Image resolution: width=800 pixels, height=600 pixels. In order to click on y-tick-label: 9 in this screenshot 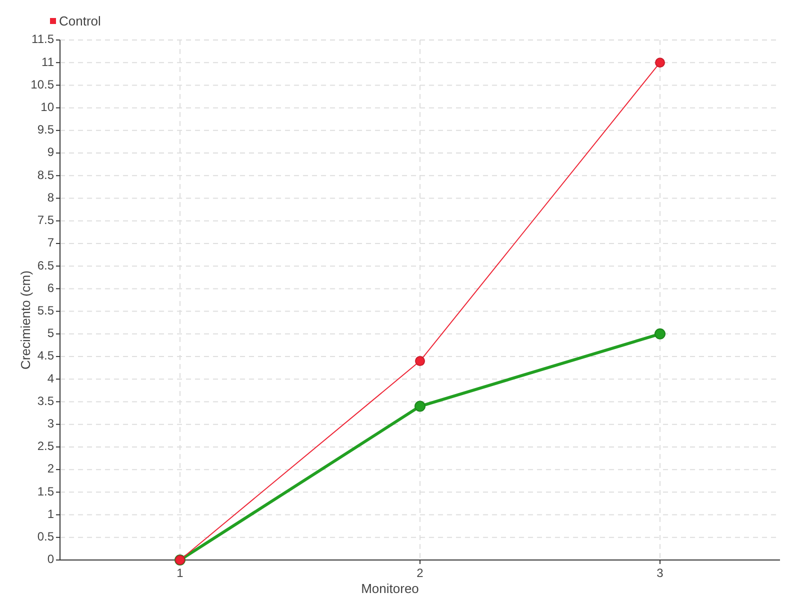, I will do `click(50, 152)`.